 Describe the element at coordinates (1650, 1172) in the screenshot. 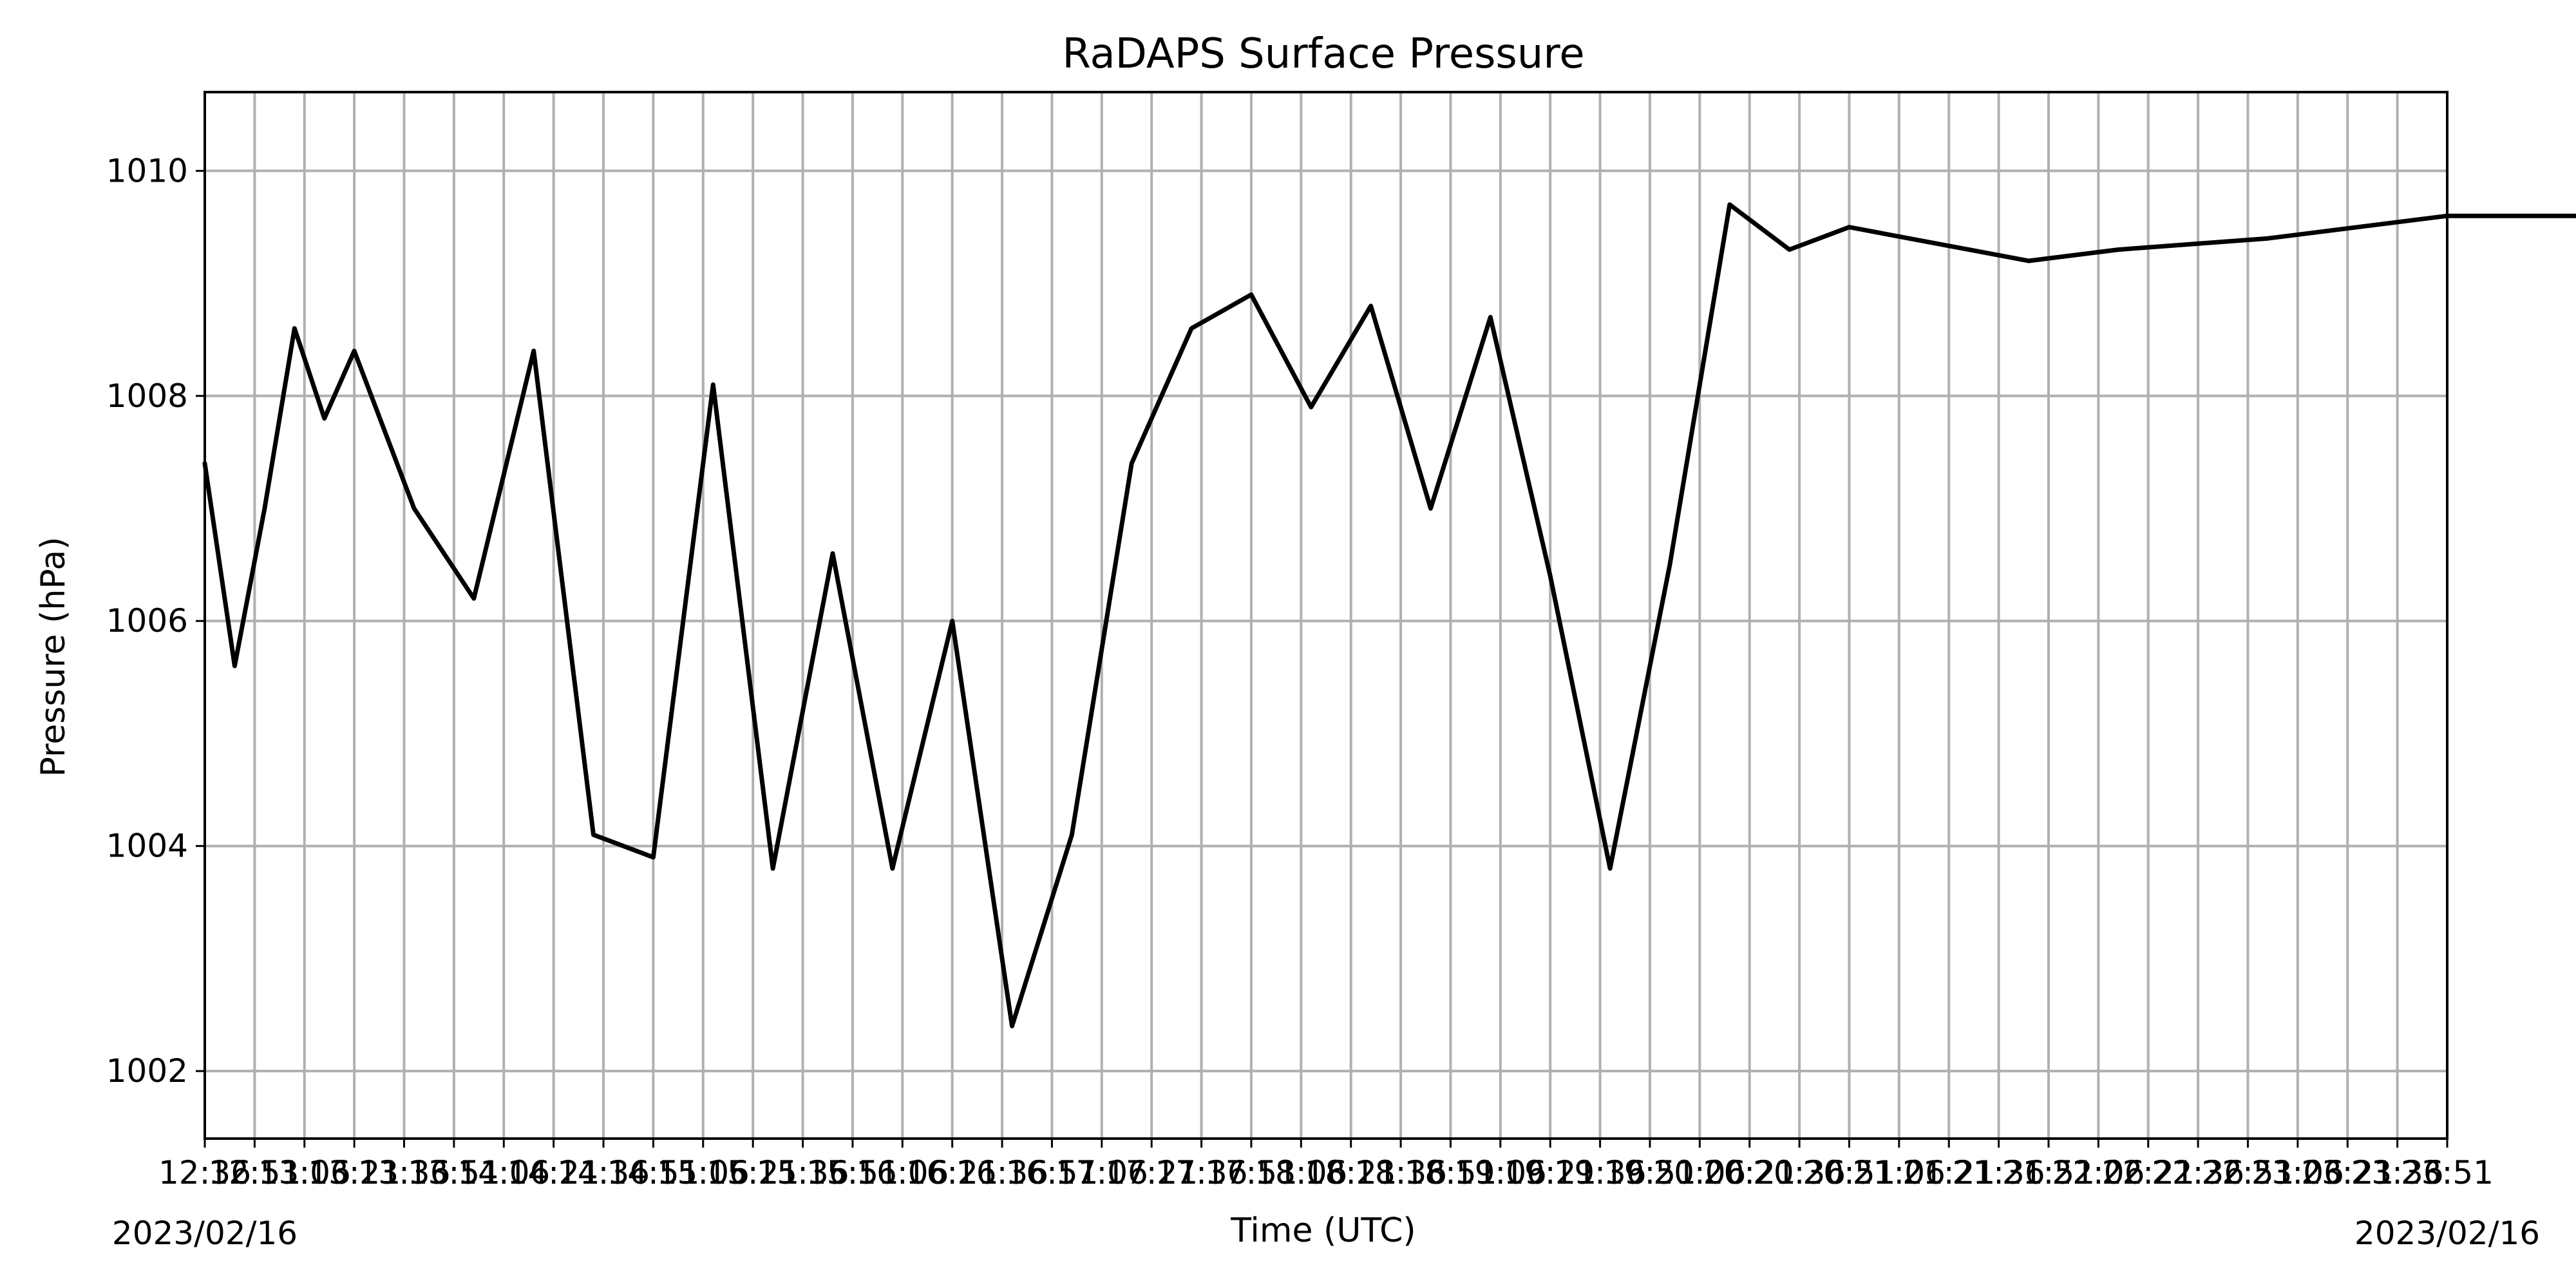

I see `x-tick-label: 19:51` at that location.